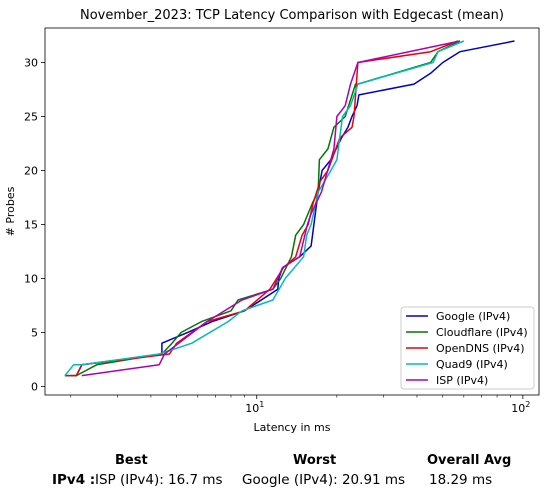  I want to click on best-header: Best, so click(131, 460).